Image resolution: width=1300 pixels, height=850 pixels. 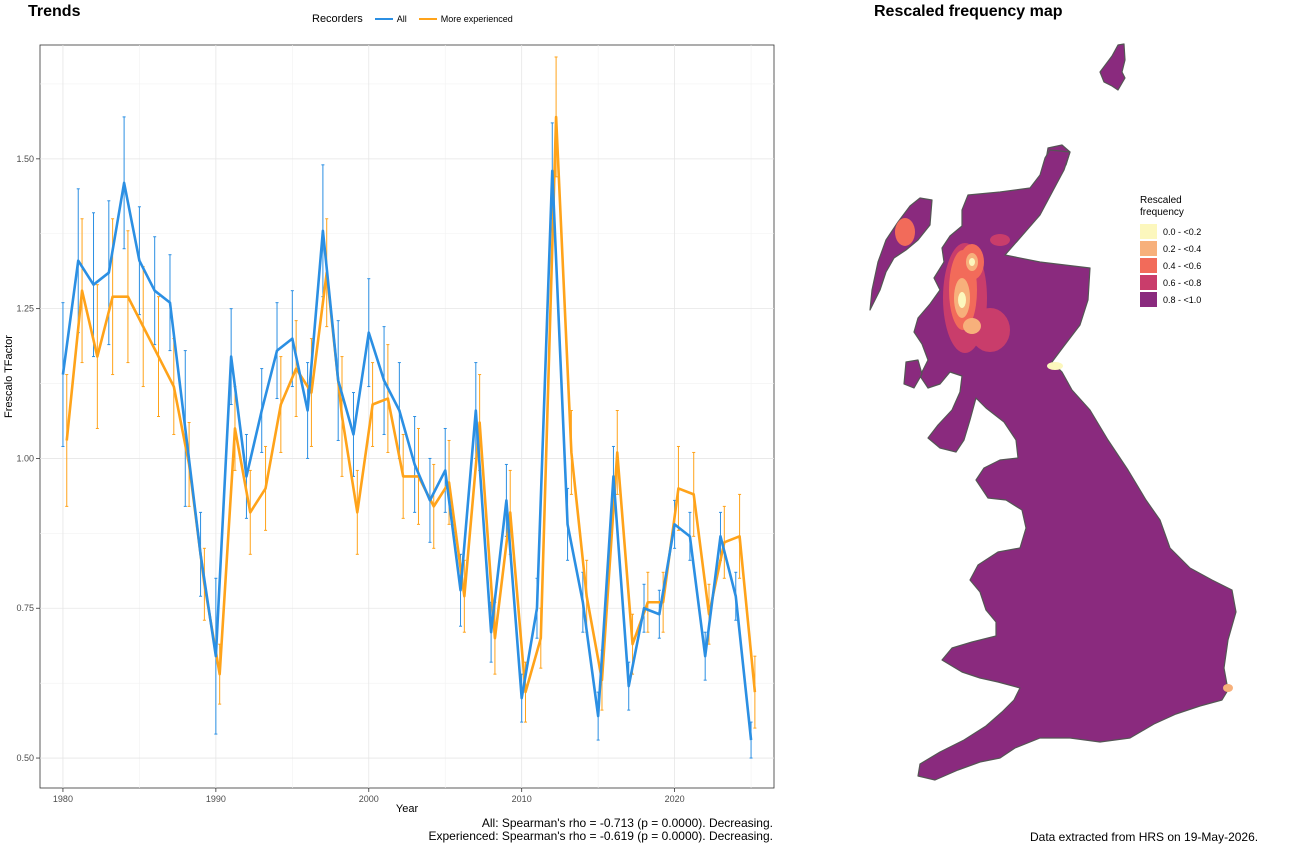 I want to click on map-legend-title: Rescaled frequency, so click(x=1170, y=207).